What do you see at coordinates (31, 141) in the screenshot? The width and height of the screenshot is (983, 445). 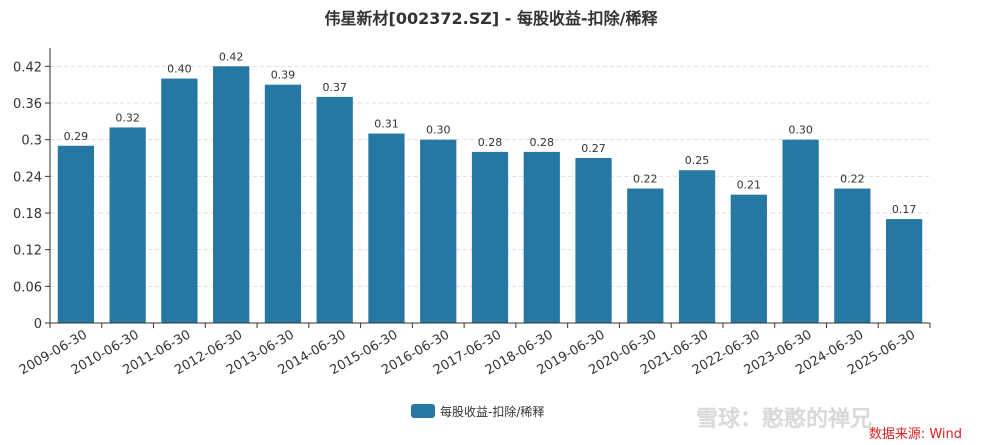 I see `y-tick-label: 0.3` at bounding box center [31, 141].